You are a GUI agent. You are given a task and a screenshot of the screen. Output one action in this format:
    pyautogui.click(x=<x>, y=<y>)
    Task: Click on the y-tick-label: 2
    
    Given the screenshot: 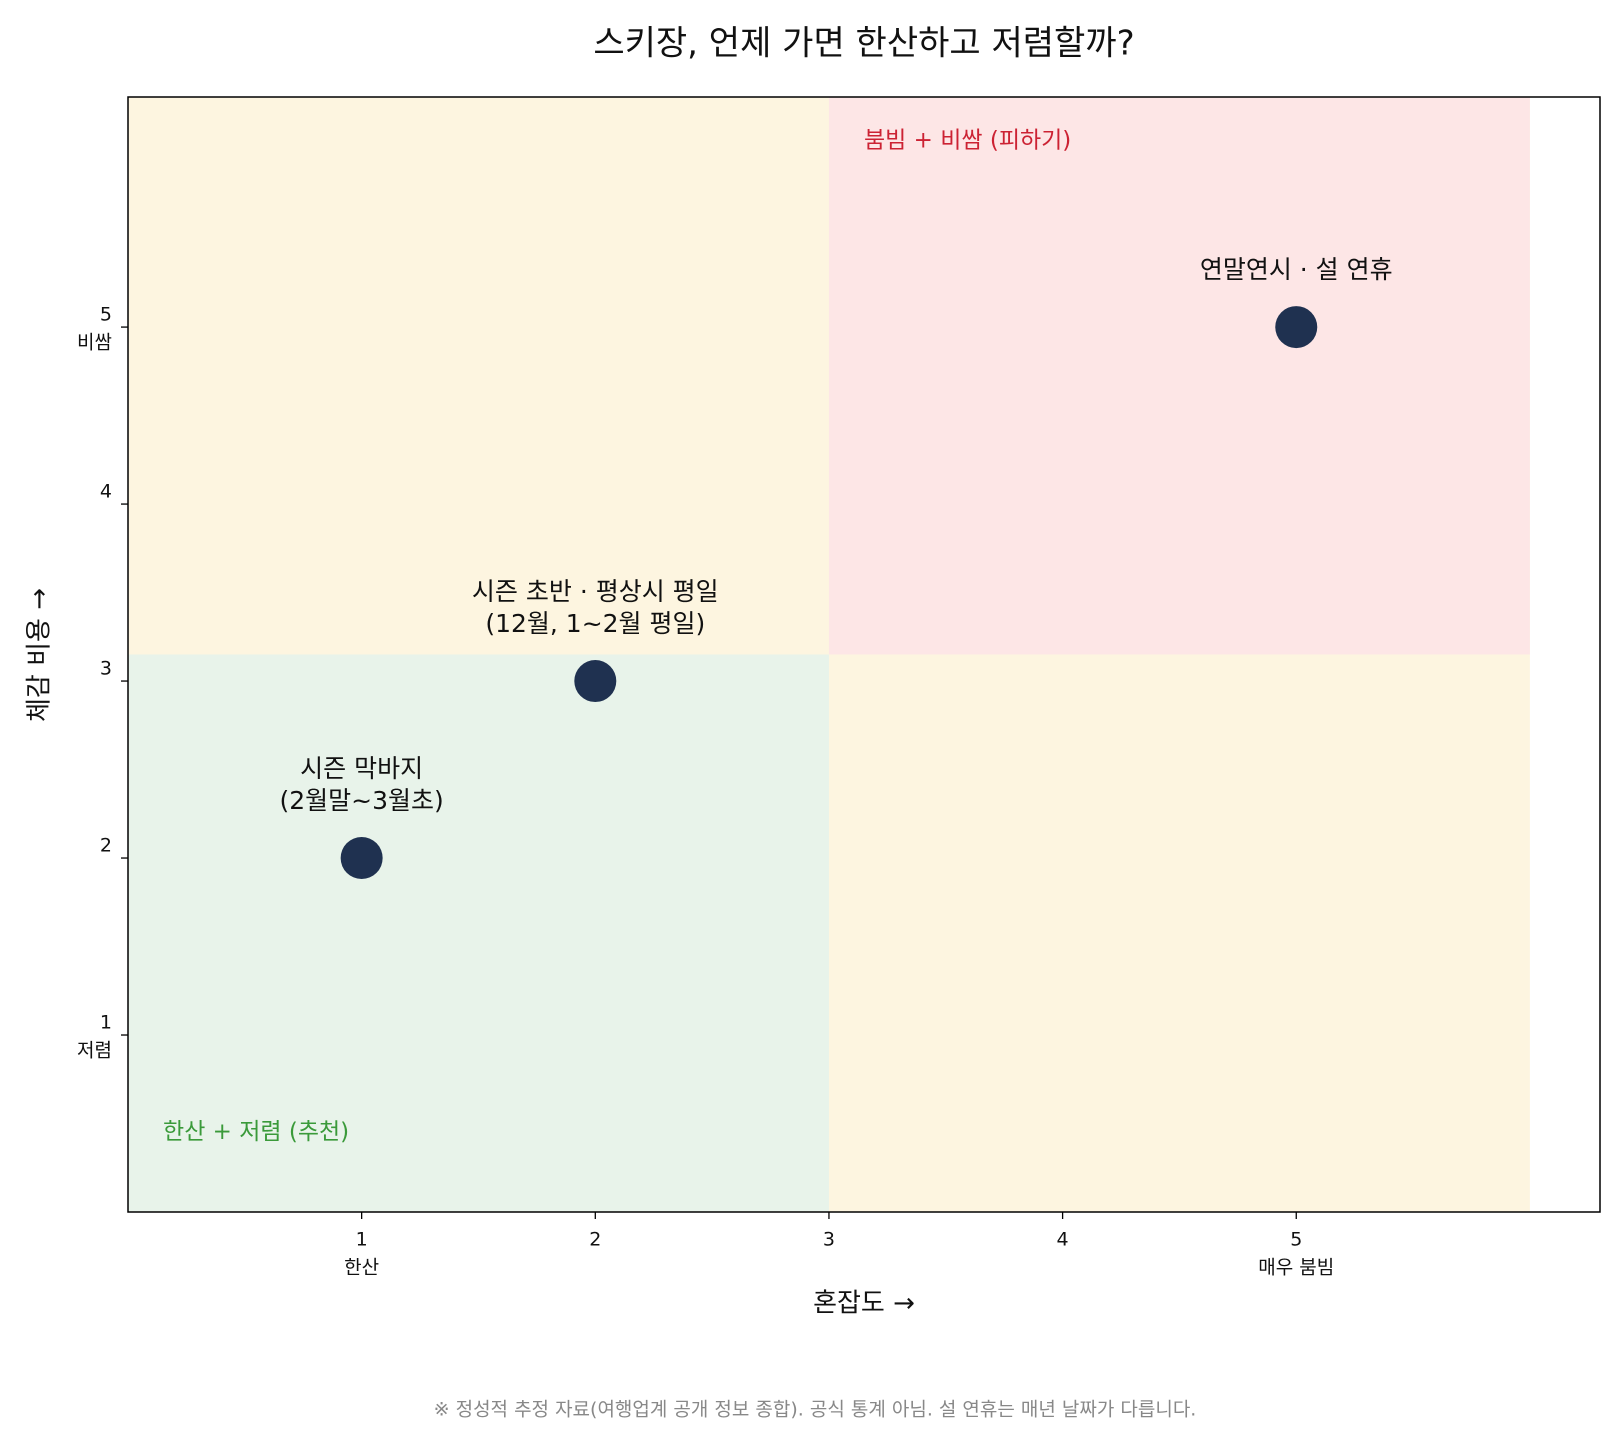 What is the action you would take?
    pyautogui.click(x=106, y=846)
    